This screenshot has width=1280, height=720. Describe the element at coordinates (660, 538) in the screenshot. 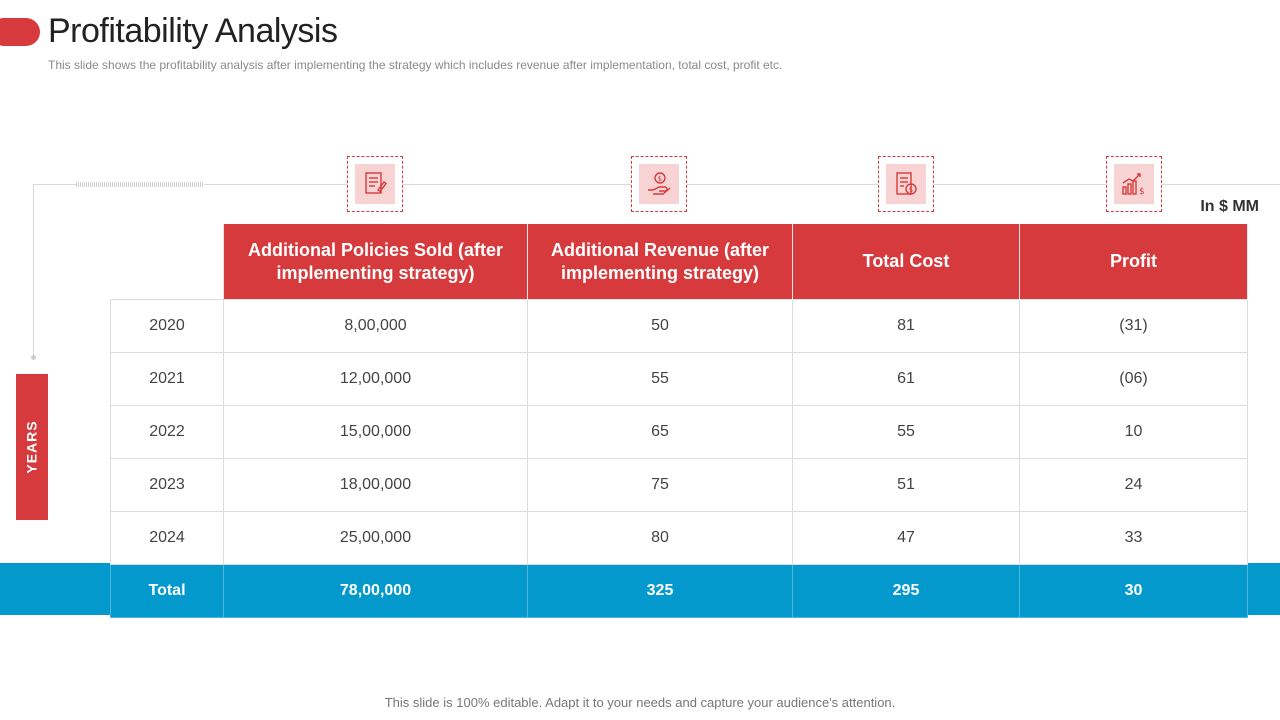

I see `revenue-cell: 80` at that location.